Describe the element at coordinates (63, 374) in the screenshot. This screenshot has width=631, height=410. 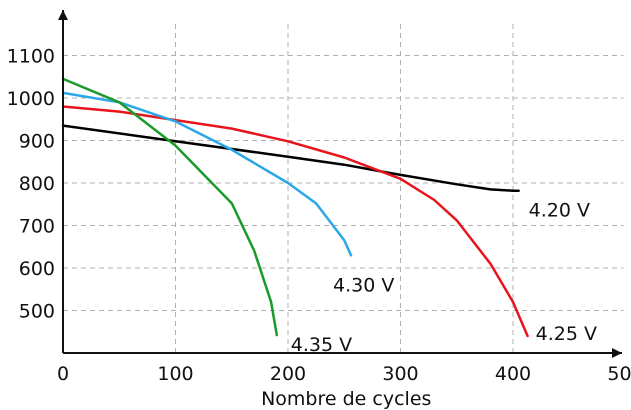
I see `x-tick-label: 0` at that location.